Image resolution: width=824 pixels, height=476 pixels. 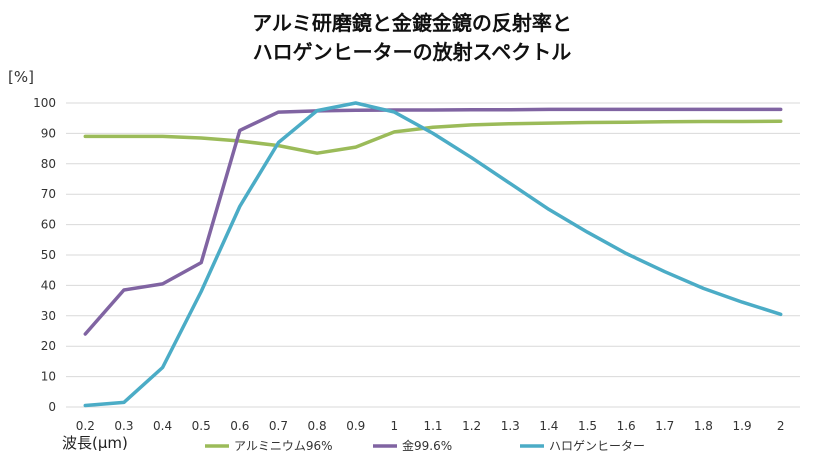 I want to click on x-axis-title: 波長(μm), so click(x=95, y=443).